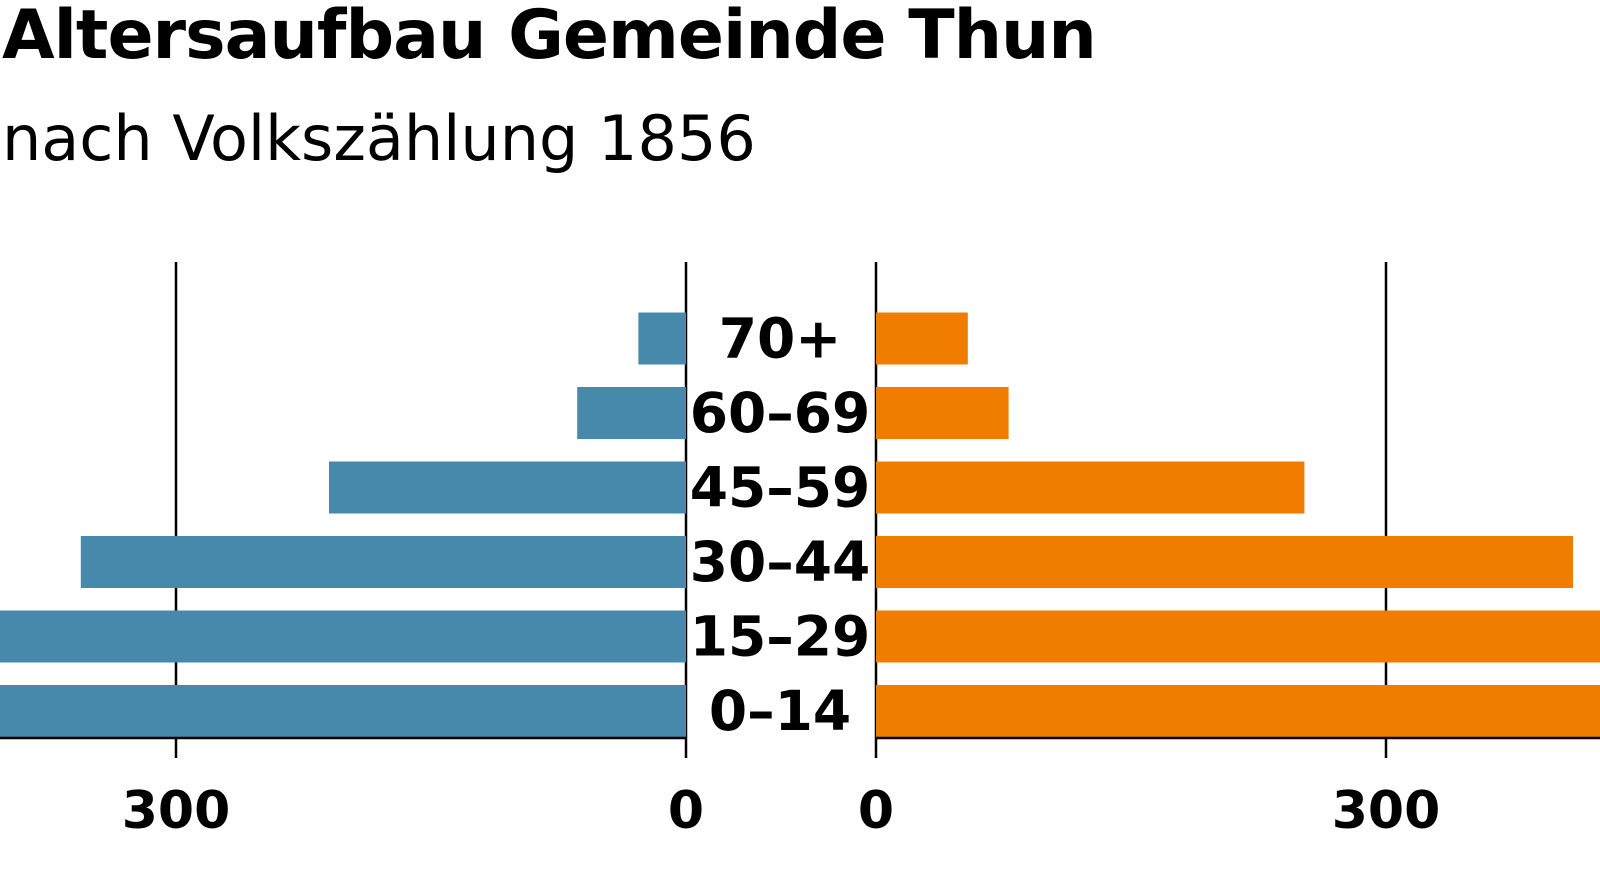 The width and height of the screenshot is (1600, 875). I want to click on bar-left-45–59, so click(507, 487).